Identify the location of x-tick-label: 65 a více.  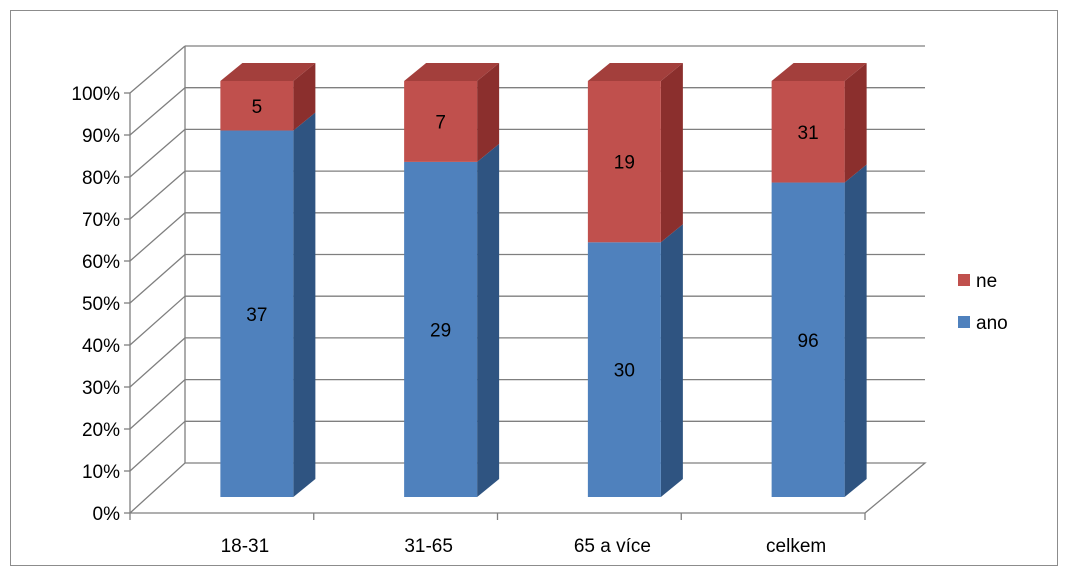
(612, 546).